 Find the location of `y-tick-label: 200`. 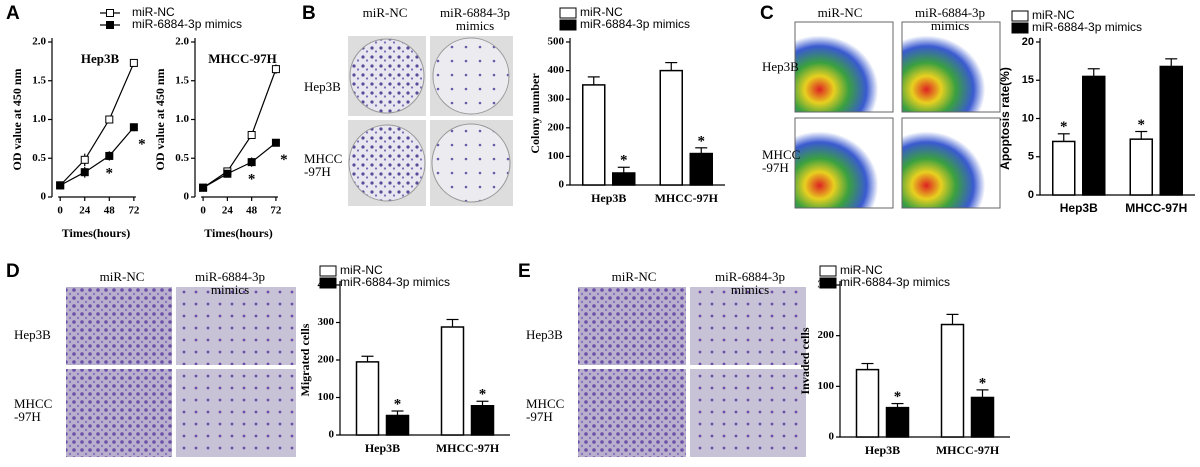

y-tick-label: 200 is located at coordinates (326, 360).